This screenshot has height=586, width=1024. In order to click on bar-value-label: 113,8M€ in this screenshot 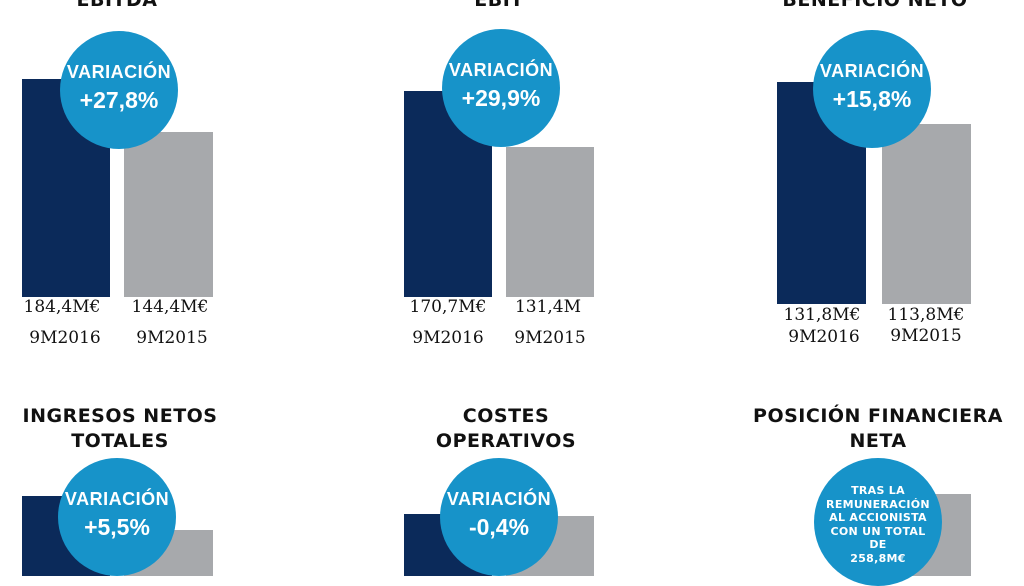, I will do `click(926, 315)`.